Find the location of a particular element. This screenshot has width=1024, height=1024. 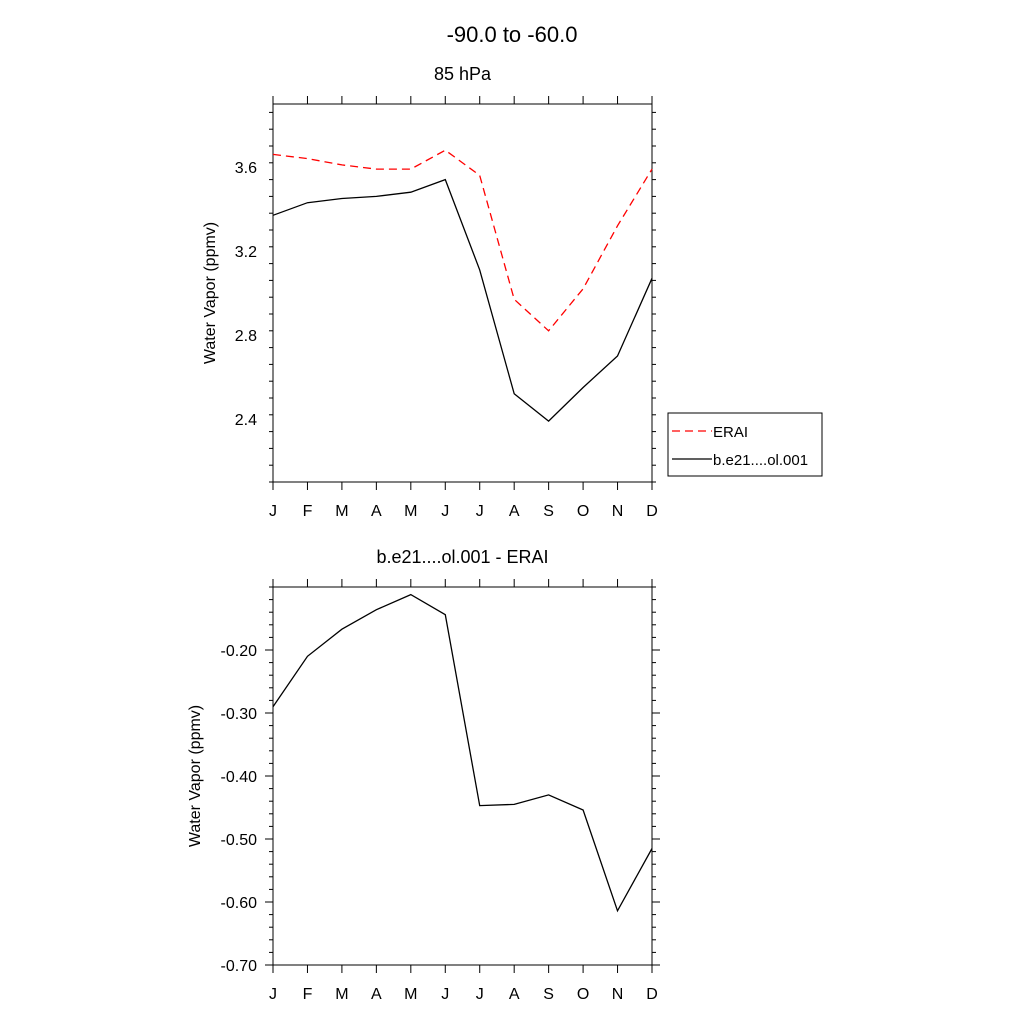

figure-title: -90.0 to -60.0 is located at coordinates (512, 34).